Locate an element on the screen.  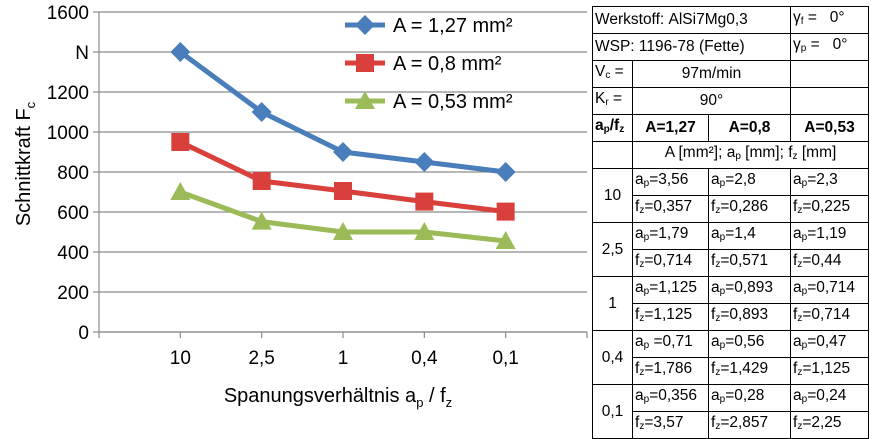
table-row: Vc = 97m/min is located at coordinates (730, 74).